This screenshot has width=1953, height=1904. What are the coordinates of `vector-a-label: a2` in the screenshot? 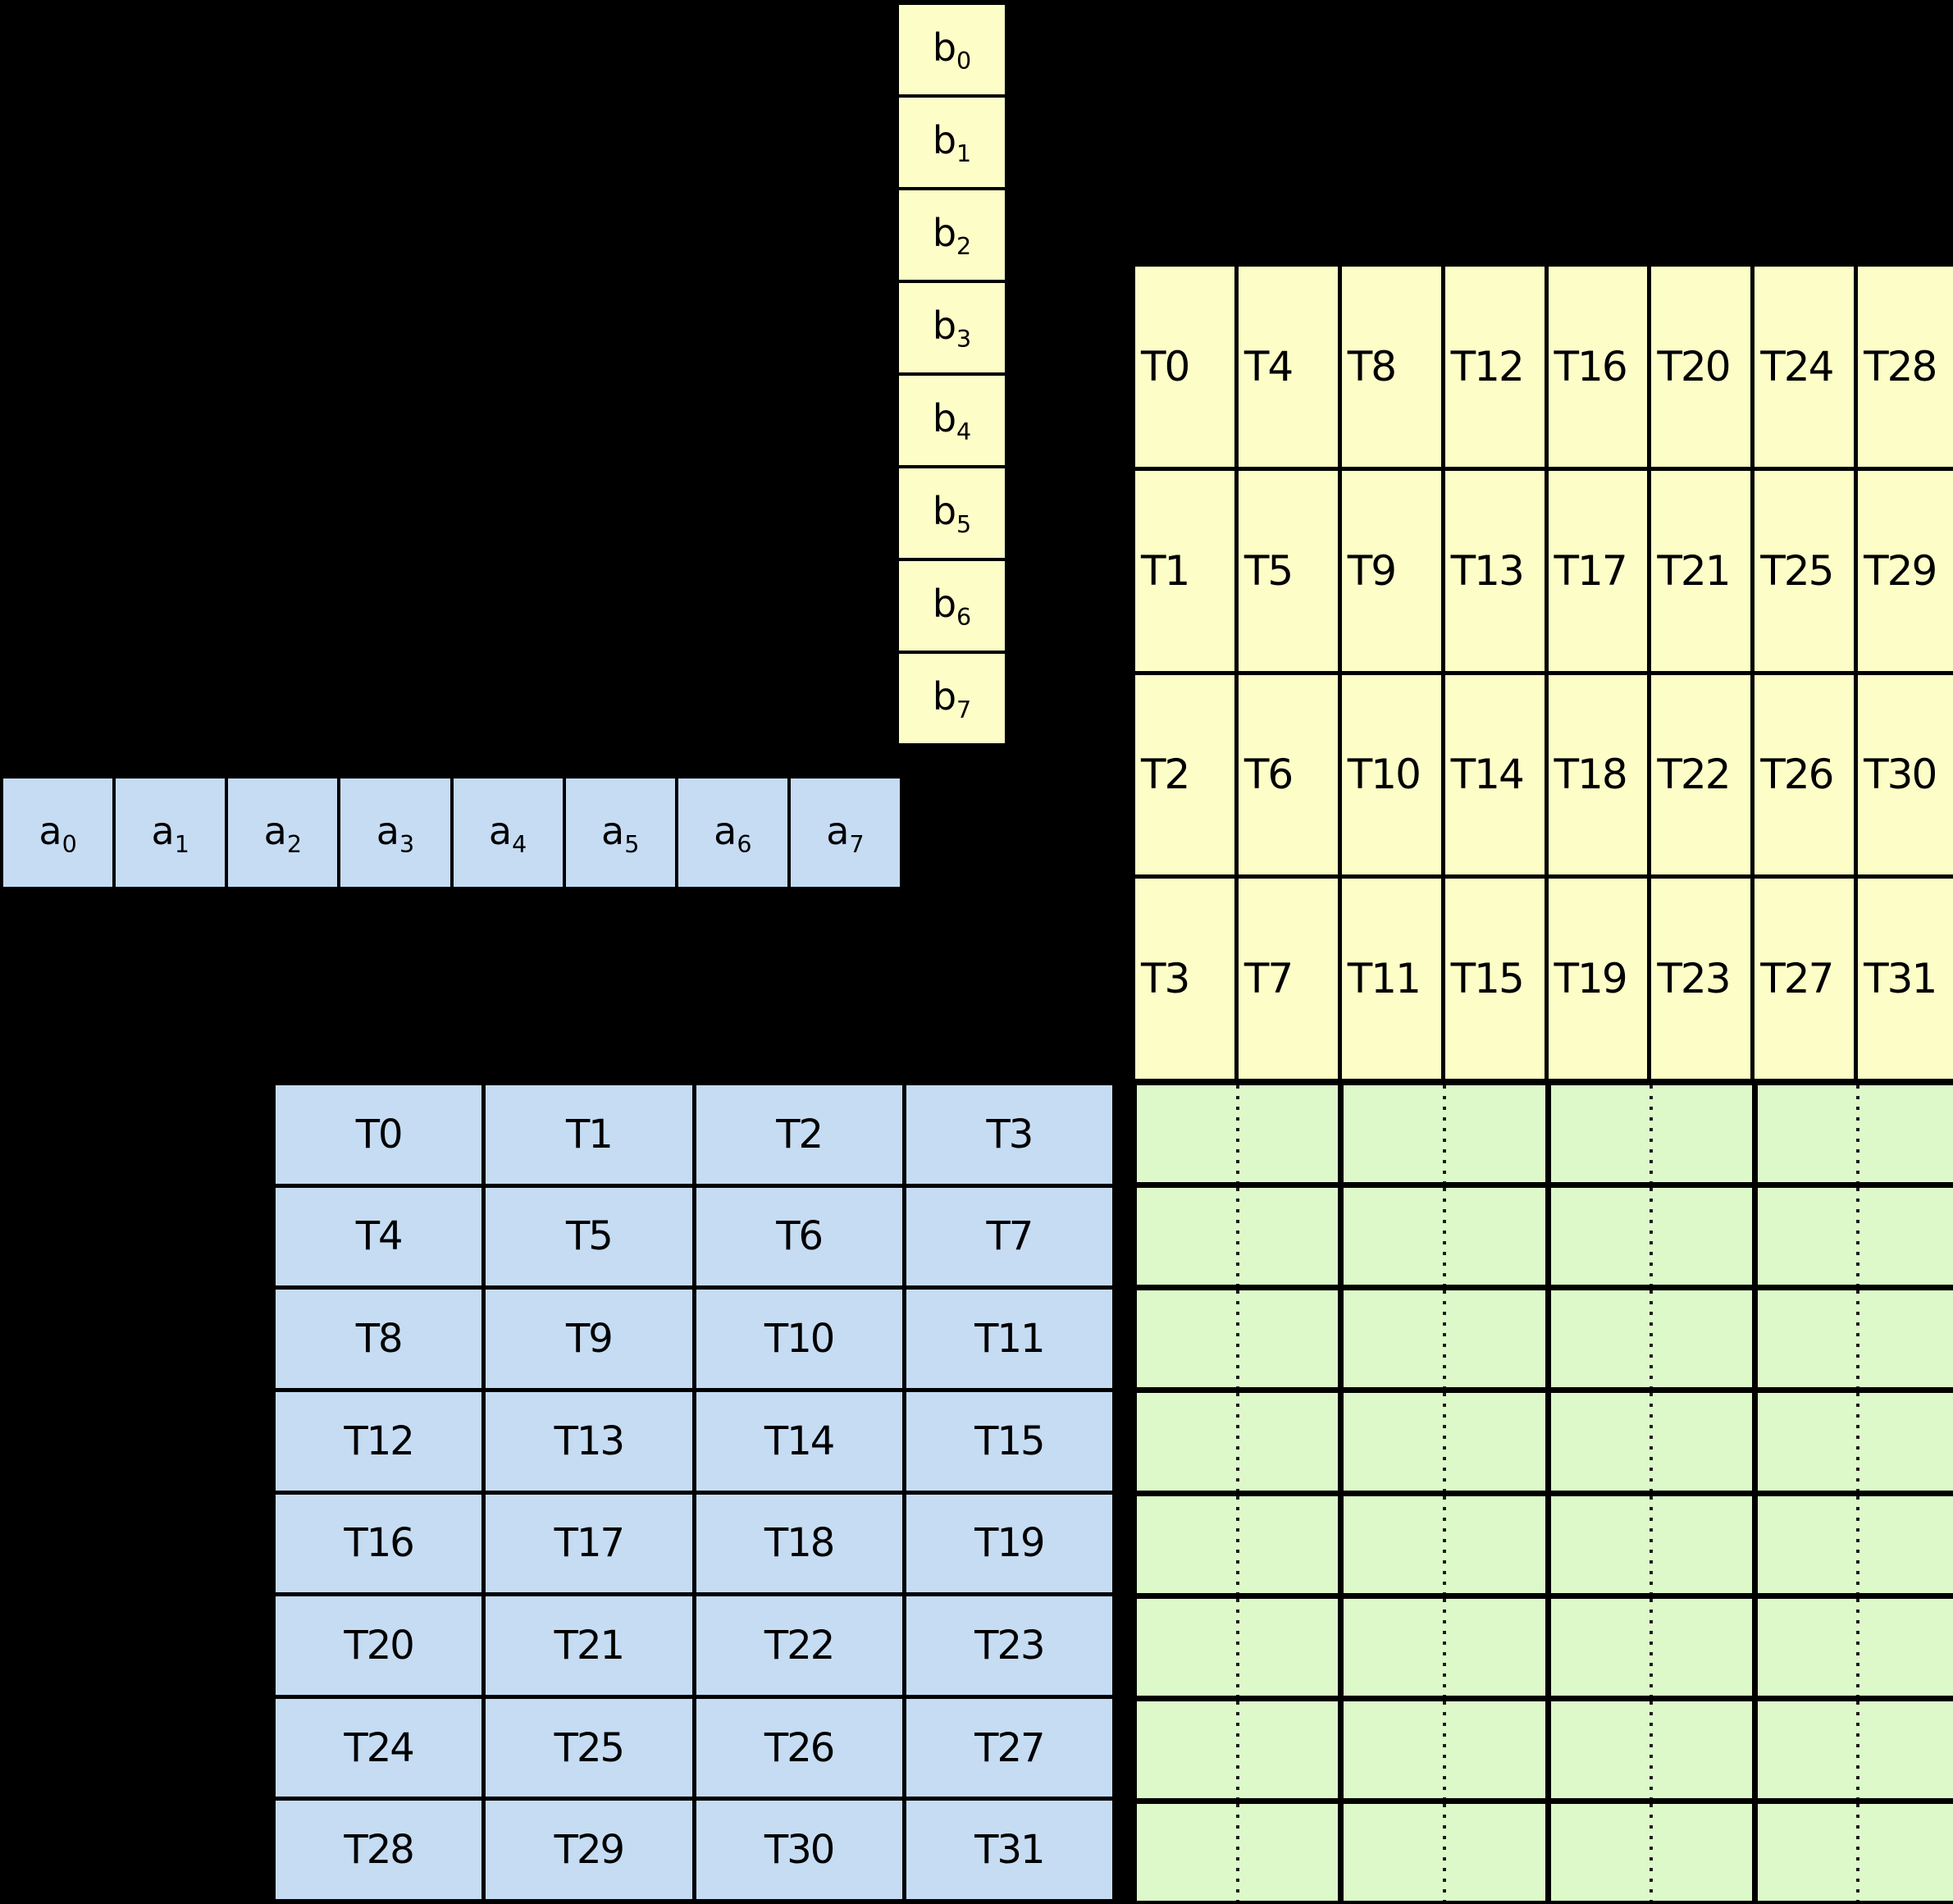 It's located at (282, 833).